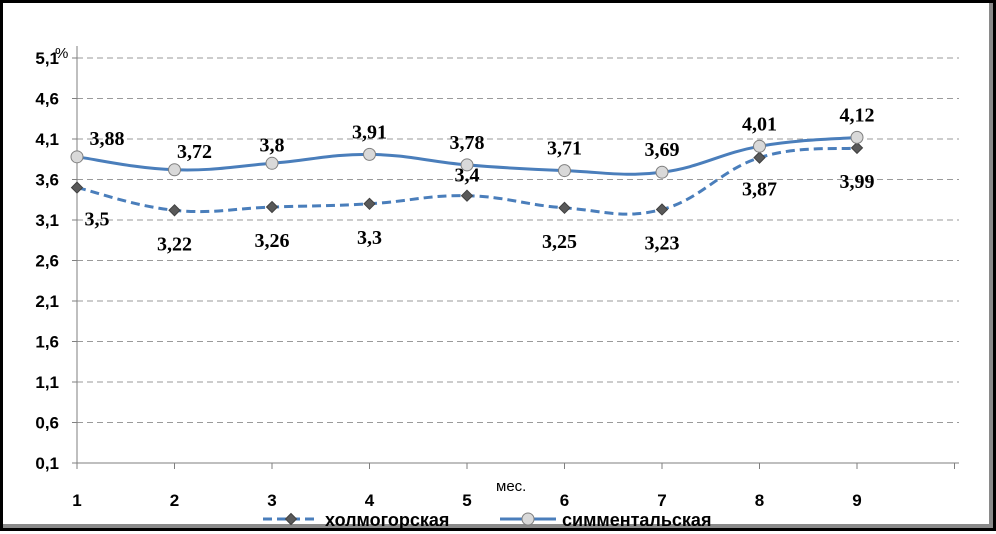 The image size is (996, 534). I want to click on y-tick-label: 1,6, so click(47, 342).